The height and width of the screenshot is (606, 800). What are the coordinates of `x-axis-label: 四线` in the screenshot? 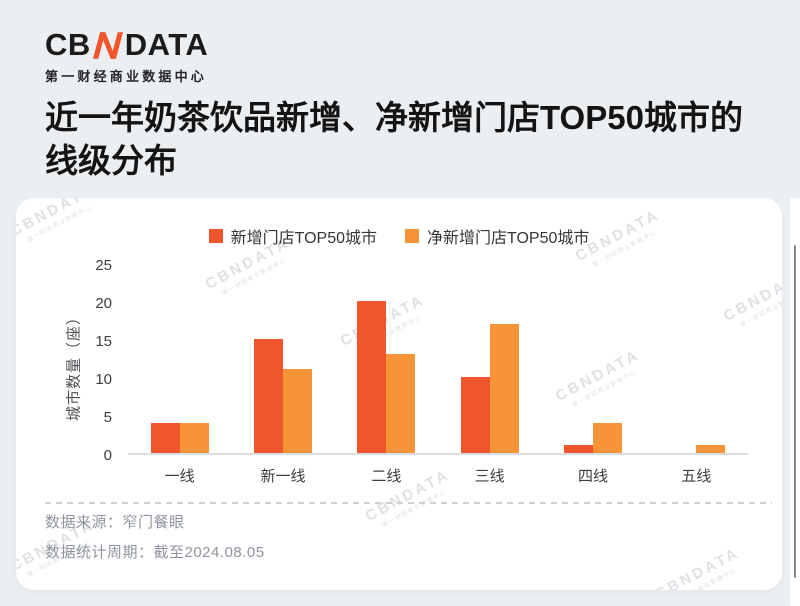 It's located at (592, 476).